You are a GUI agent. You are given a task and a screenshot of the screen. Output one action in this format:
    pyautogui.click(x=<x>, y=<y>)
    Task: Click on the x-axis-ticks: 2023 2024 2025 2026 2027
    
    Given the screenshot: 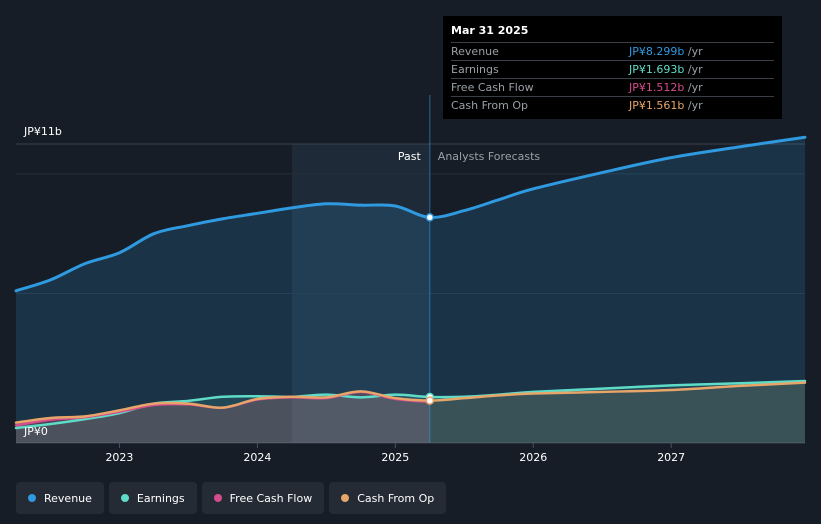 What is the action you would take?
    pyautogui.click(x=395, y=453)
    